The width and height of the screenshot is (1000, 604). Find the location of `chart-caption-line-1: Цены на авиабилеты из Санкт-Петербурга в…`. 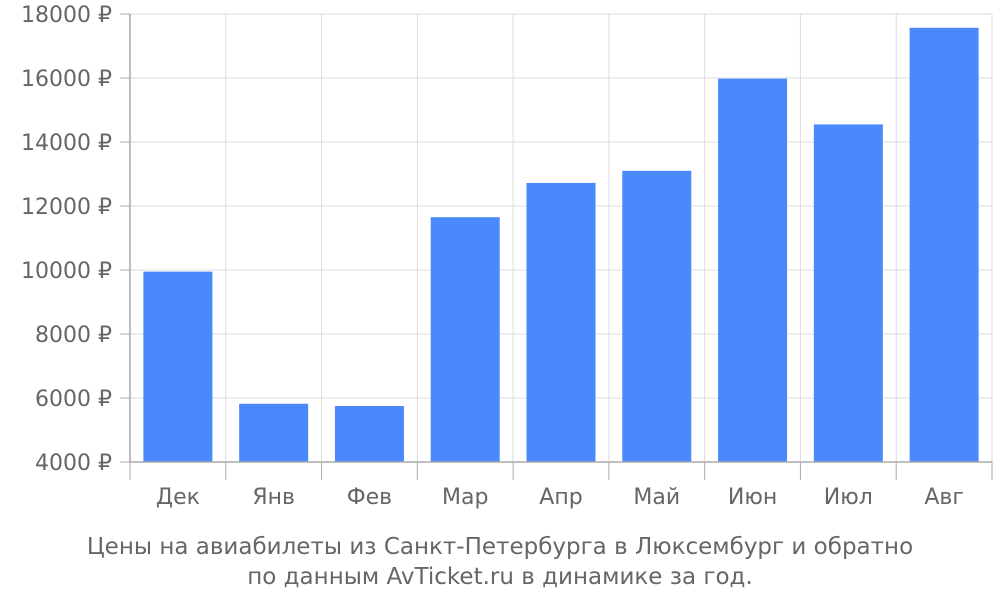

chart-caption-line-1: Цены на авиабилеты из Санкт-Петербурга в… is located at coordinates (500, 547).